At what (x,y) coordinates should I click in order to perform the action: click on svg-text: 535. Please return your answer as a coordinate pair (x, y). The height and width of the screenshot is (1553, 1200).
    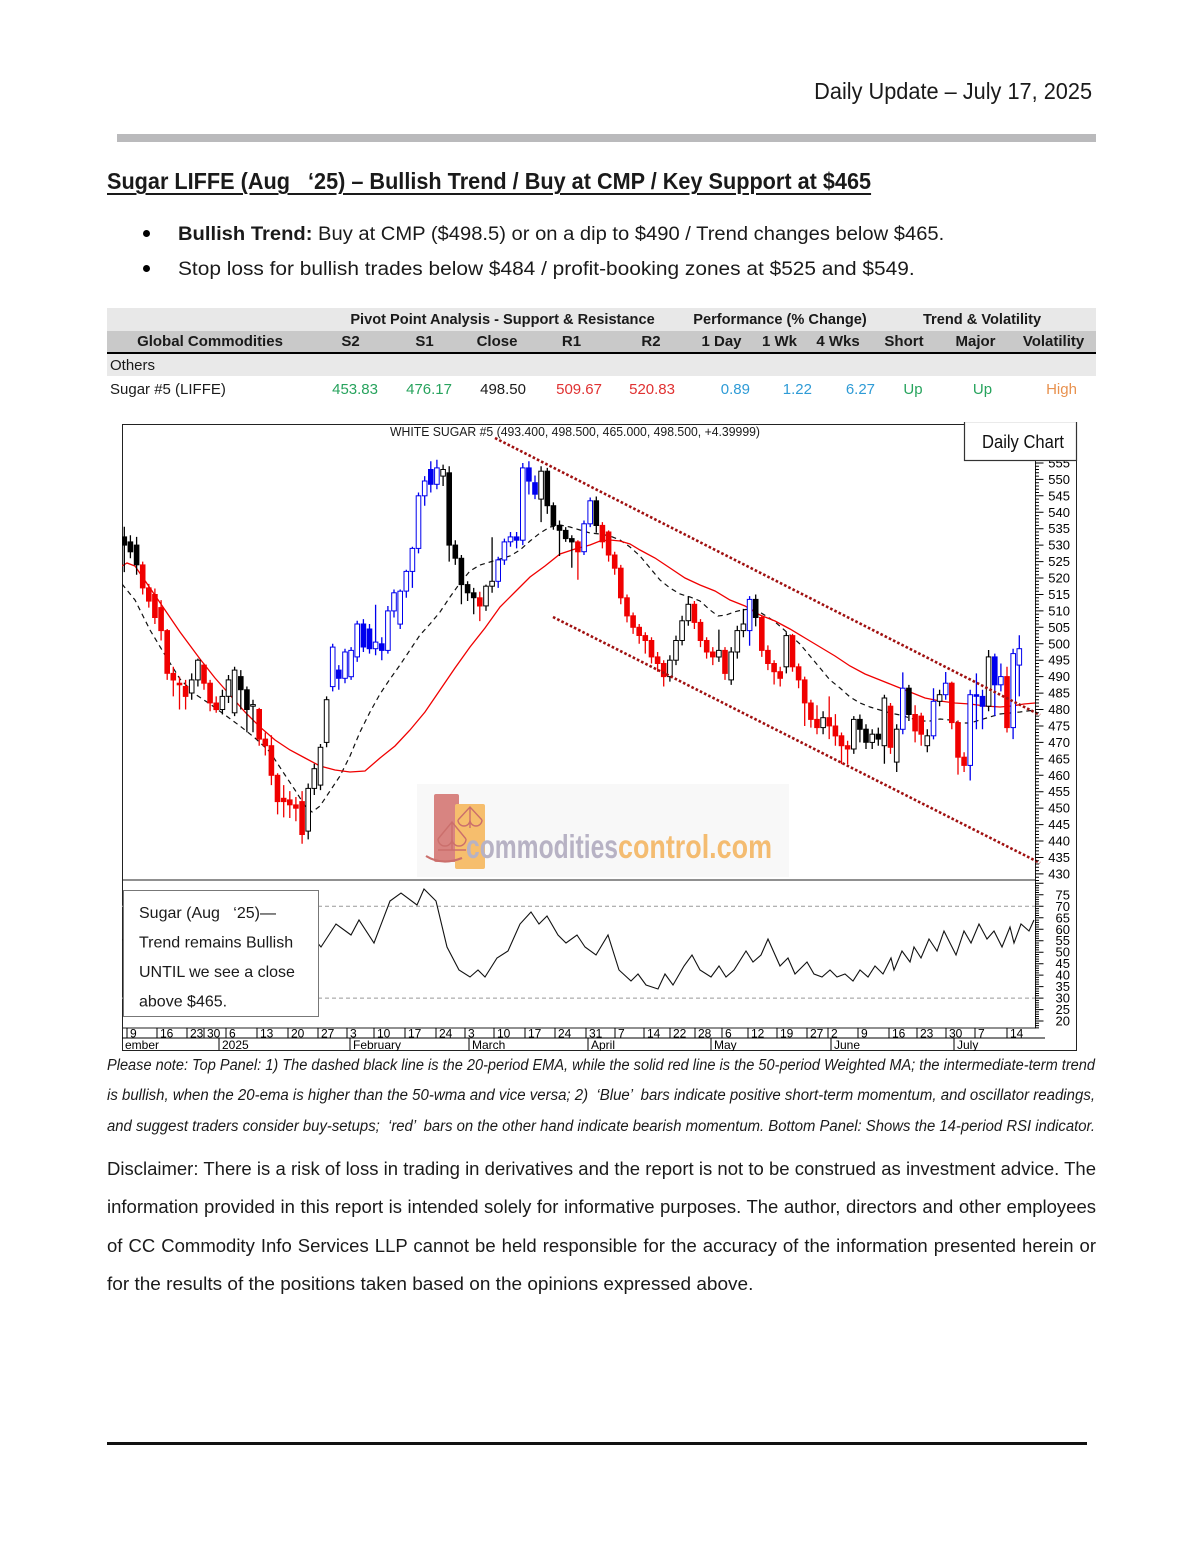
    Looking at the image, I should click on (1059, 528).